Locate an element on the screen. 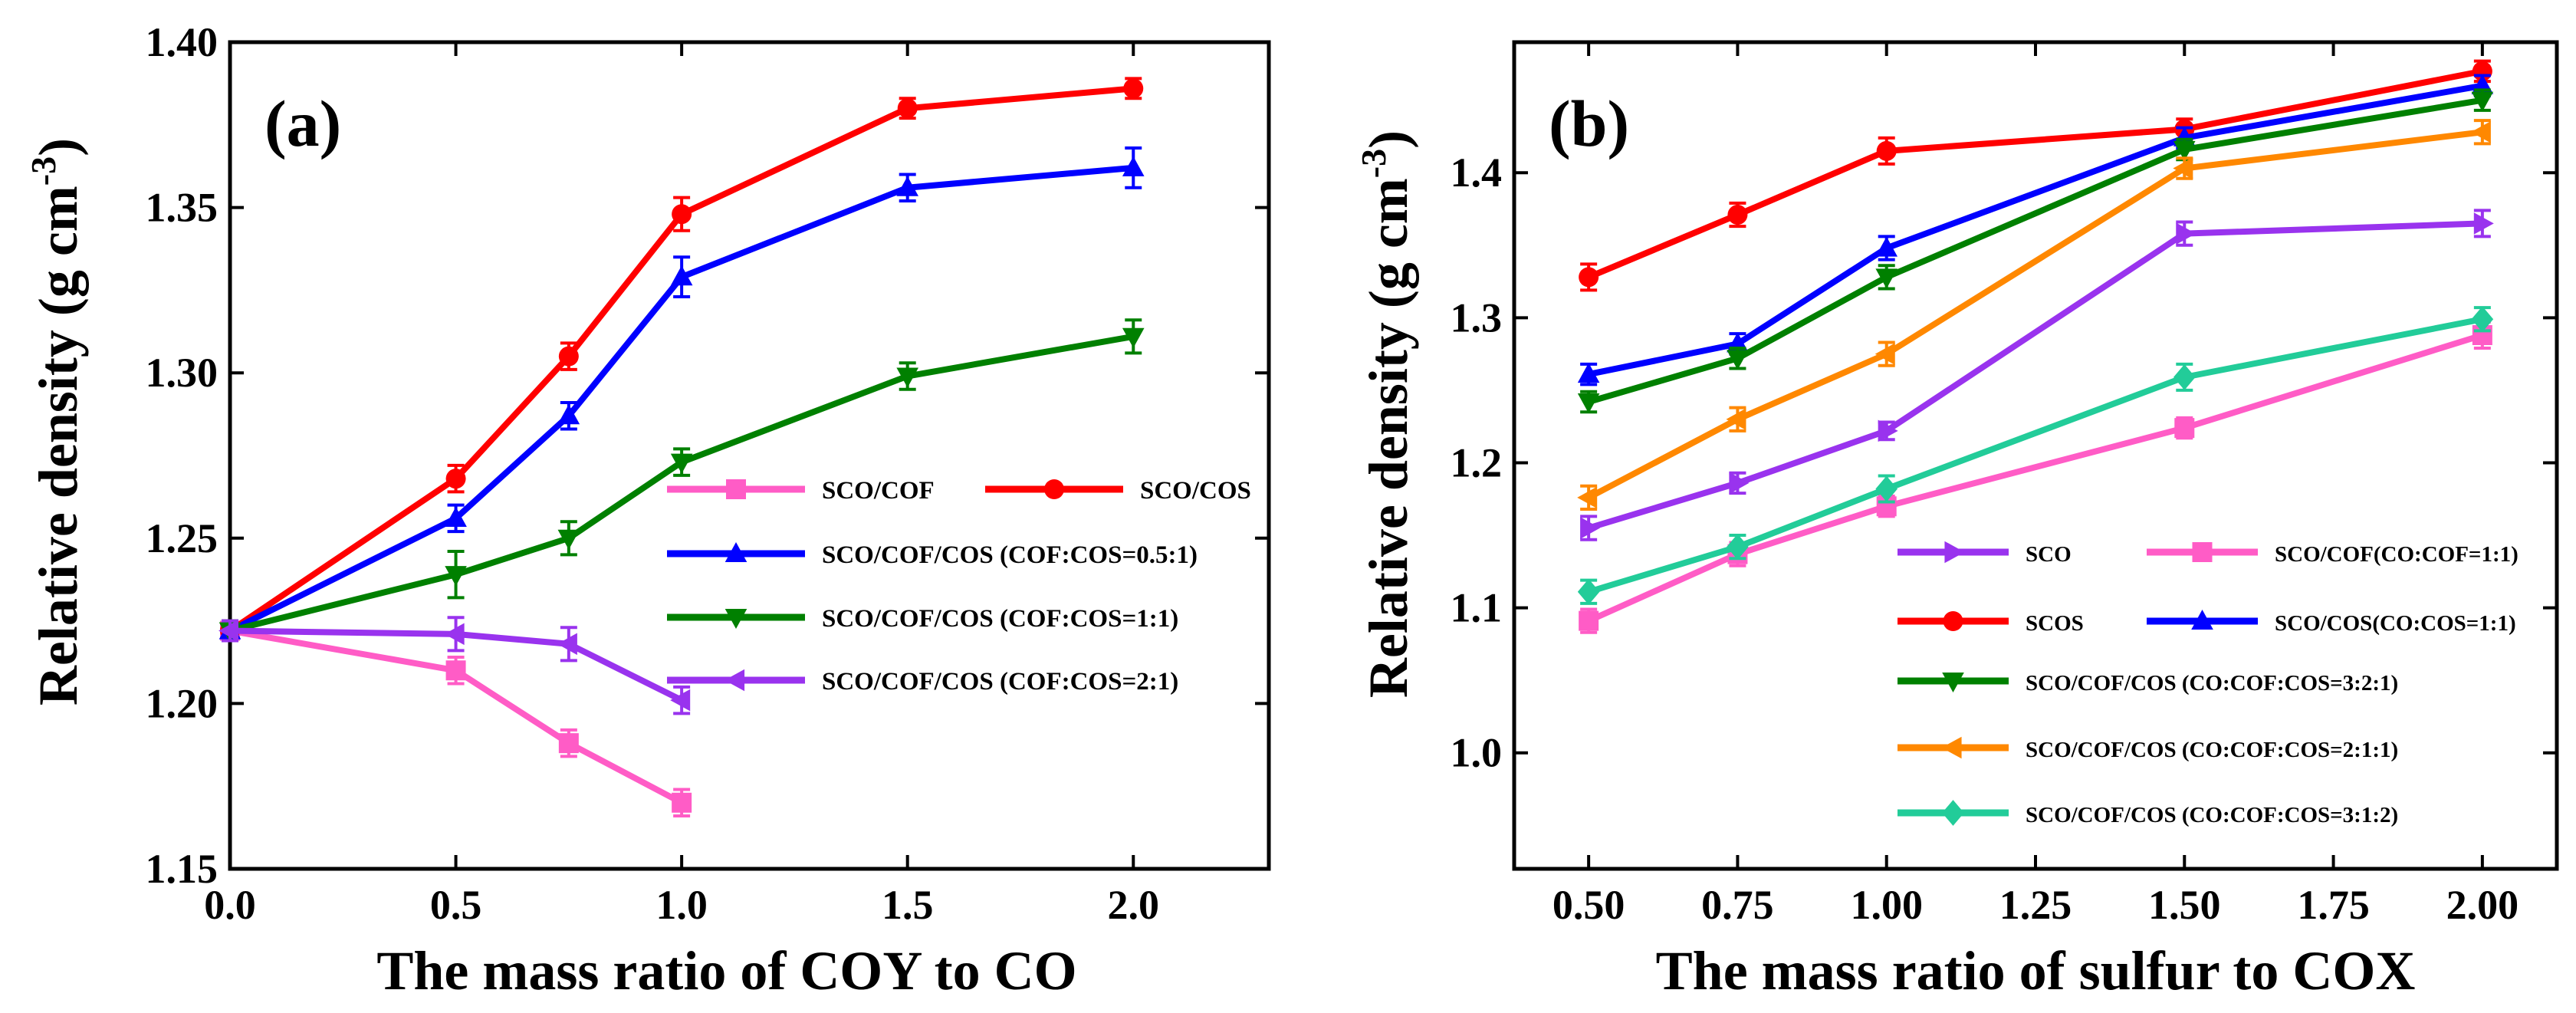 The image size is (2576, 1013). panel-a-ylabel: Relative density (g cm-3) is located at coordinates (57, 421).